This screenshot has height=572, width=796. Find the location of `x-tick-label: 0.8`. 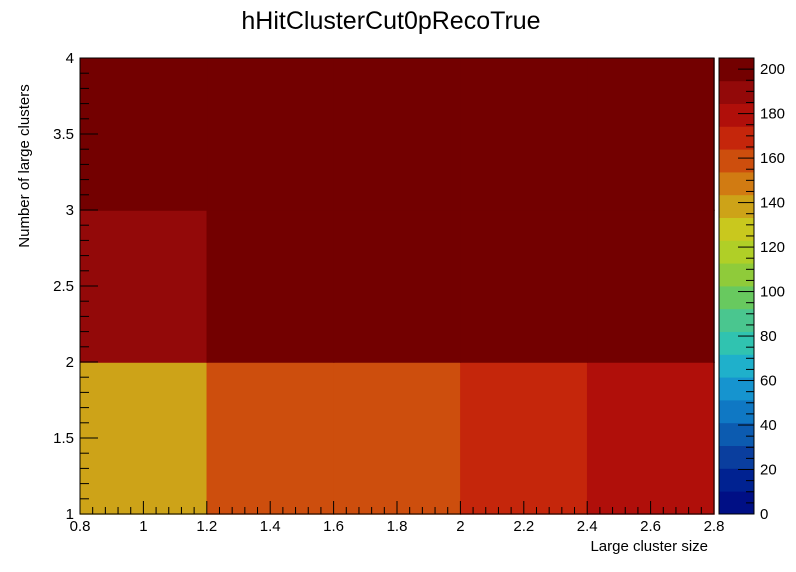

x-tick-label: 0.8 is located at coordinates (80, 526).